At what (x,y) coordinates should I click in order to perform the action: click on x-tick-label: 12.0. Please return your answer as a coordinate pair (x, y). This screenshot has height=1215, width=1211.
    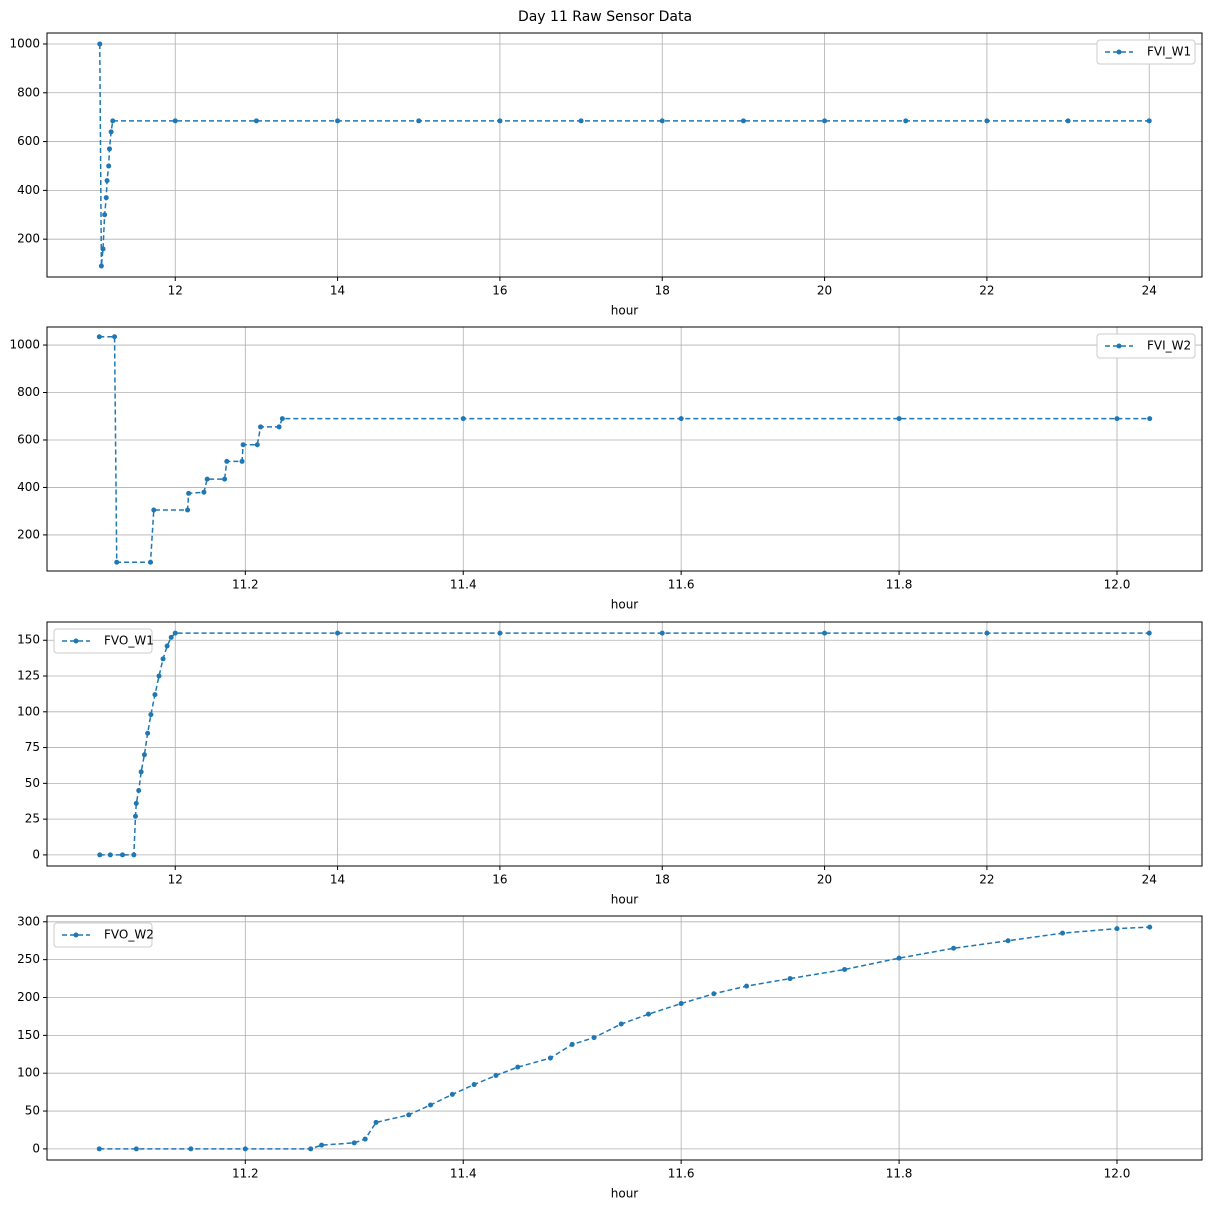
    Looking at the image, I should click on (1117, 1174).